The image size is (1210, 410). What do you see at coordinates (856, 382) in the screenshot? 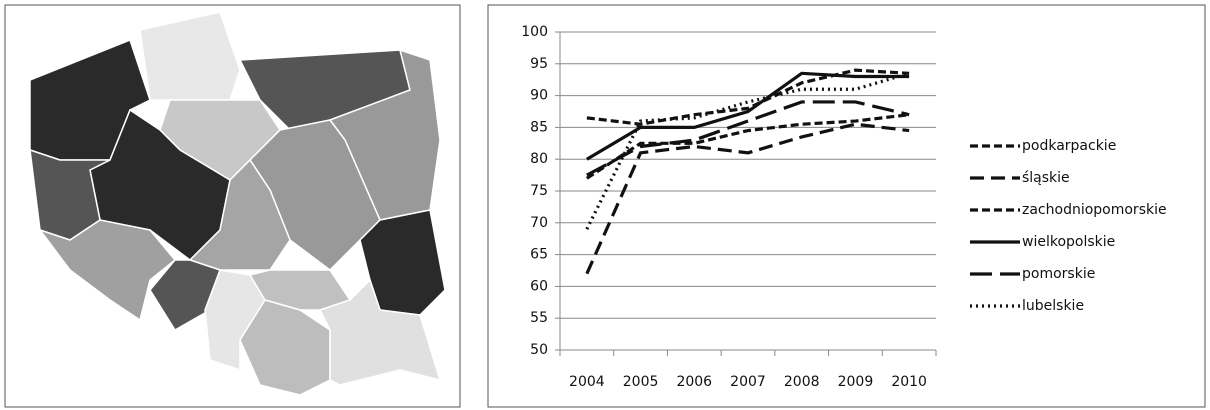
I see `x-tick-label: 2009` at bounding box center [856, 382].